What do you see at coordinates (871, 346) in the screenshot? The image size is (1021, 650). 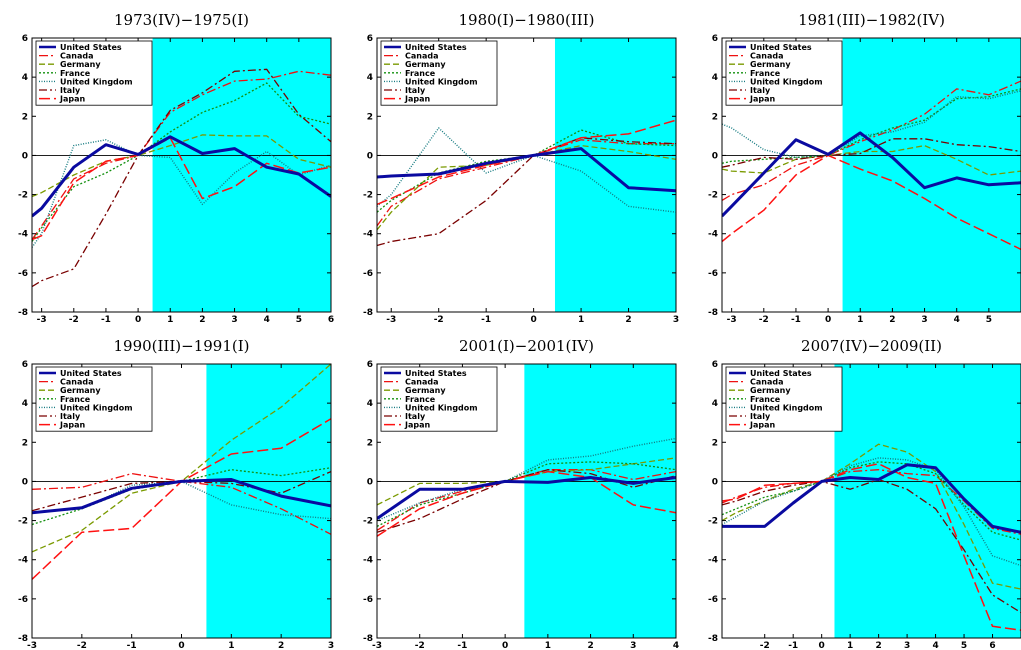 I see `chart-title: 2007(IV)−2009(II)` at bounding box center [871, 346].